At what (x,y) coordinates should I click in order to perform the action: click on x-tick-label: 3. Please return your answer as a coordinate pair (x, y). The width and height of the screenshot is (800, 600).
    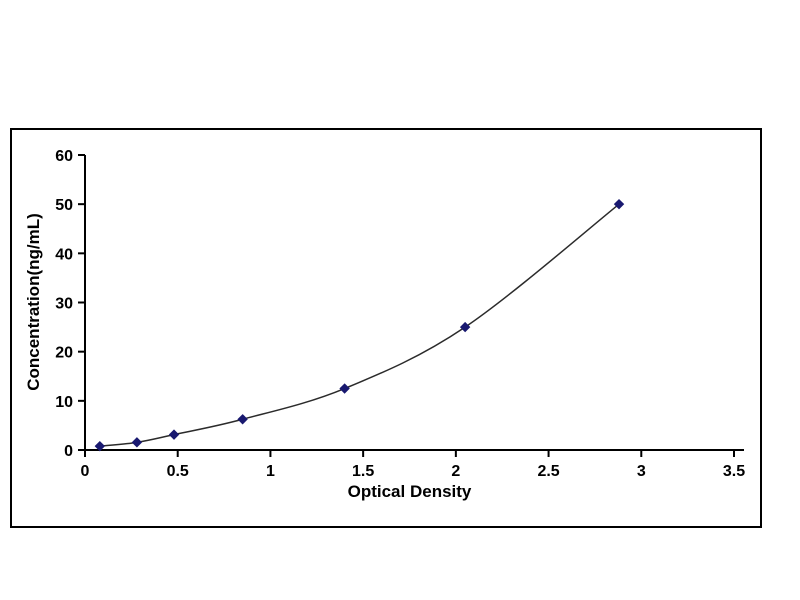
    Looking at the image, I should click on (641, 471).